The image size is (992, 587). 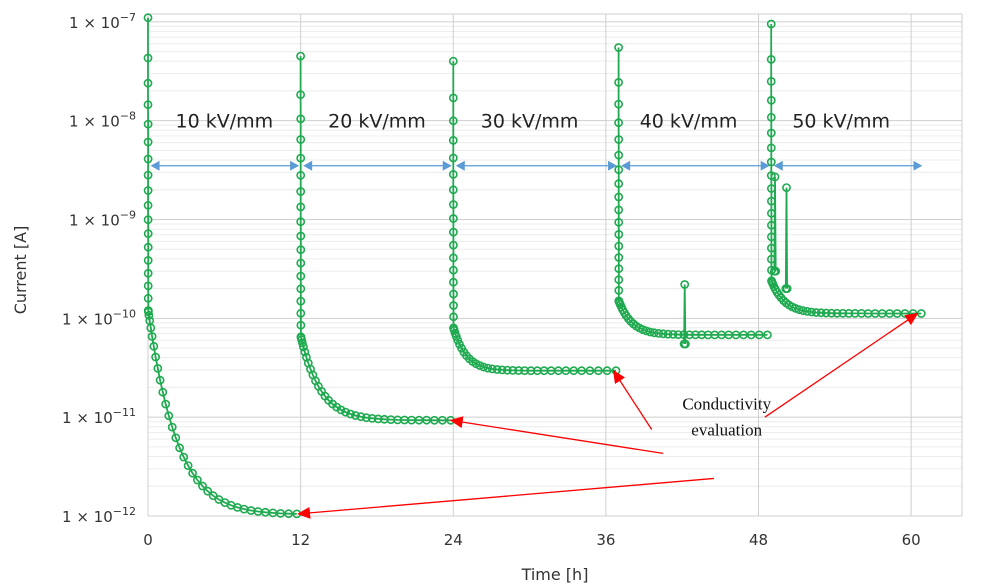 What do you see at coordinates (102, 21) in the screenshot?
I see `y-tick-label: 1 × 10⁻⁷` at bounding box center [102, 21].